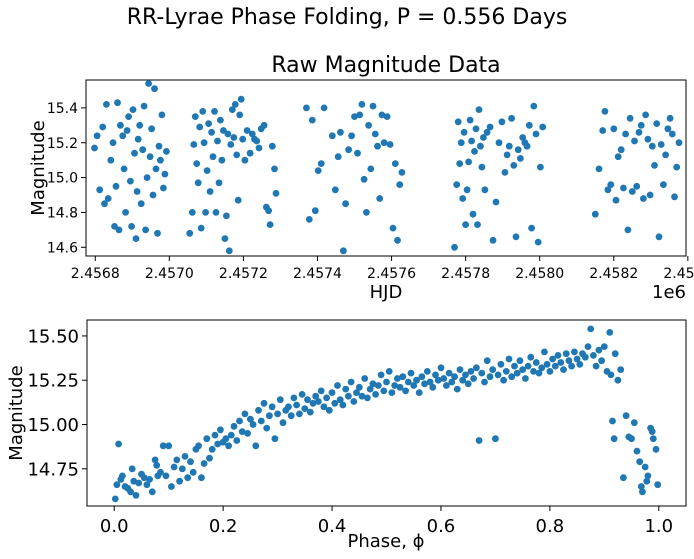 The image size is (694, 559). I want to click on raw-x-tick-label: 2.4570, so click(169, 274).